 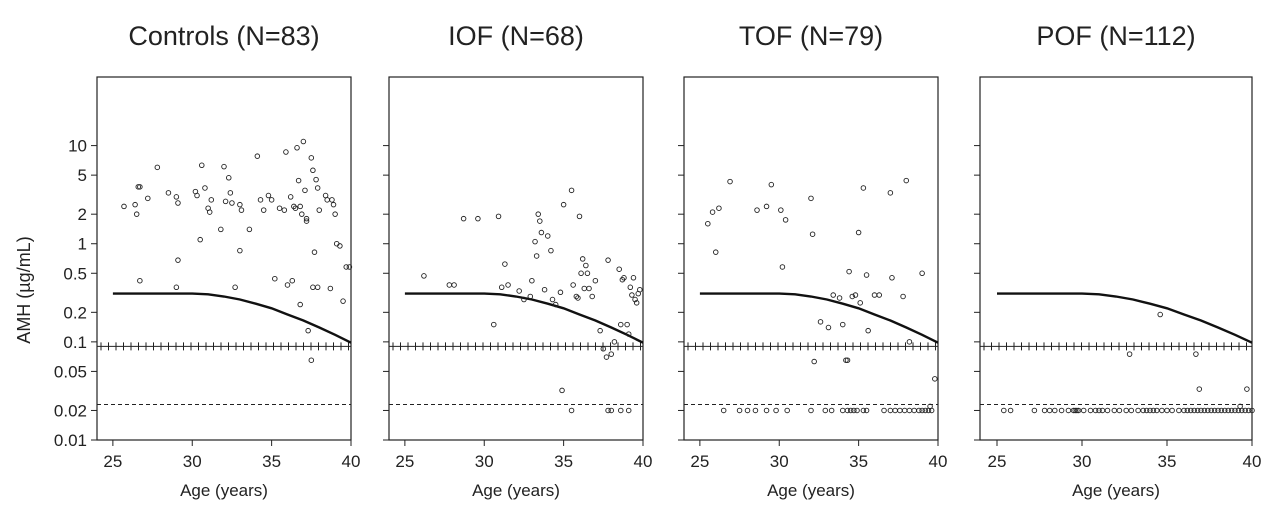 What do you see at coordinates (82, 244) in the screenshot?
I see `y-tick-label: 1` at bounding box center [82, 244].